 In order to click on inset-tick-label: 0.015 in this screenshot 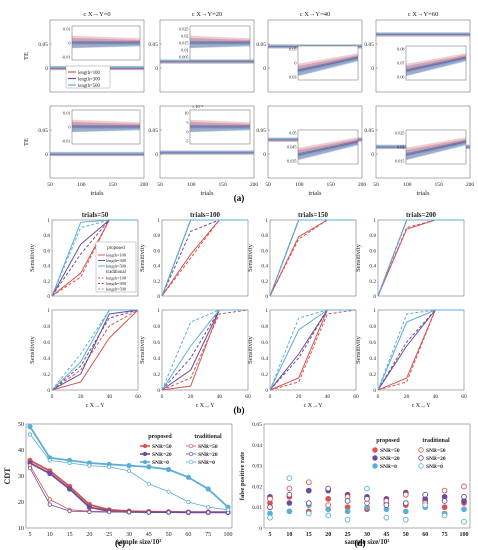, I will do `click(399, 161)`.